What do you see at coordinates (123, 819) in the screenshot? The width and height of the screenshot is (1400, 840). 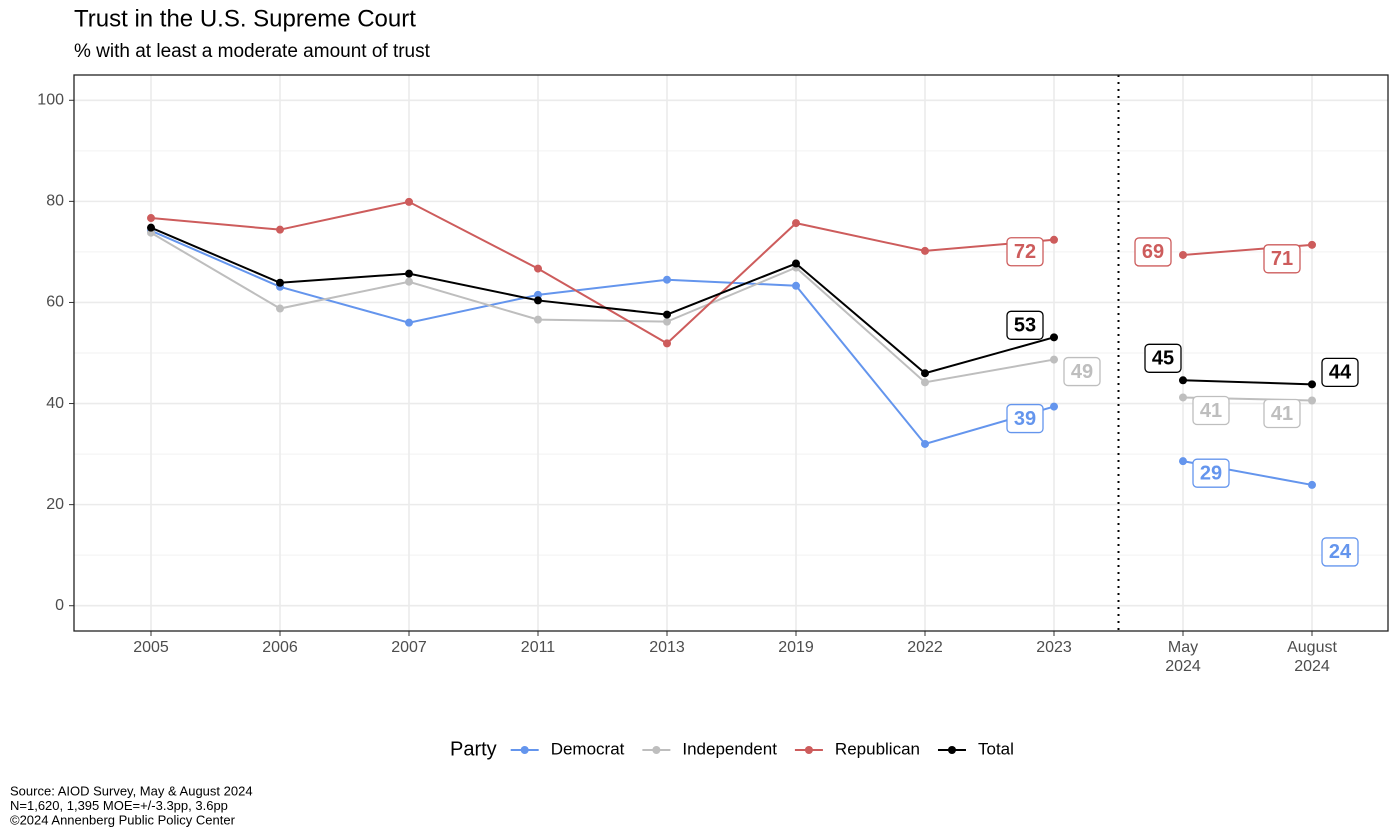 I see `caption: ©2024 Annenberg Public Policy Center` at bounding box center [123, 819].